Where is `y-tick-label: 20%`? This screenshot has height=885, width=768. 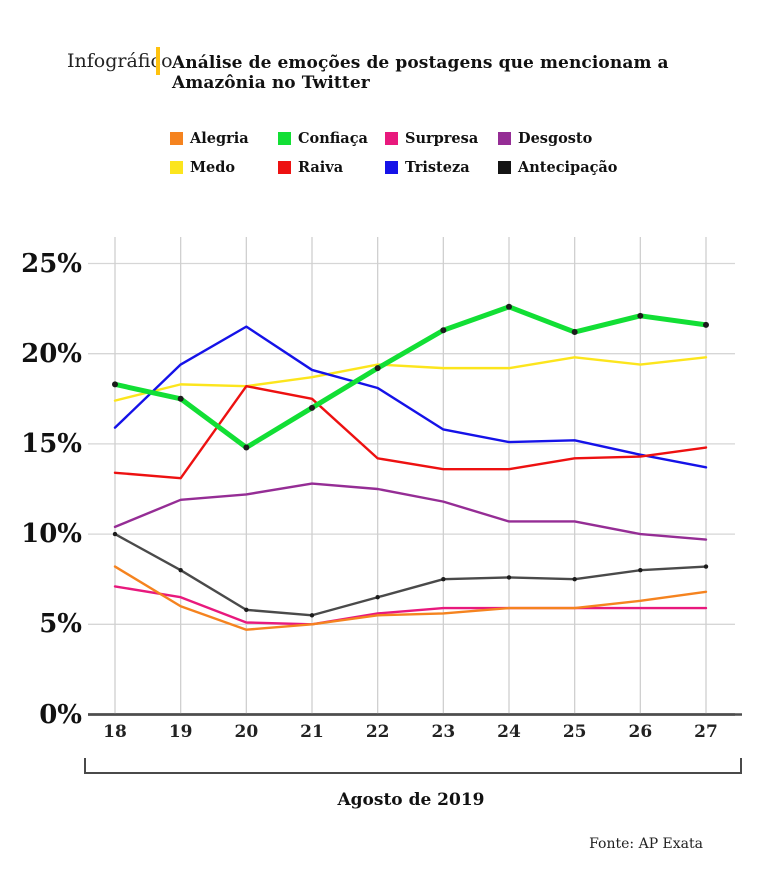
y-tick-label: 20% is located at coordinates (51, 353).